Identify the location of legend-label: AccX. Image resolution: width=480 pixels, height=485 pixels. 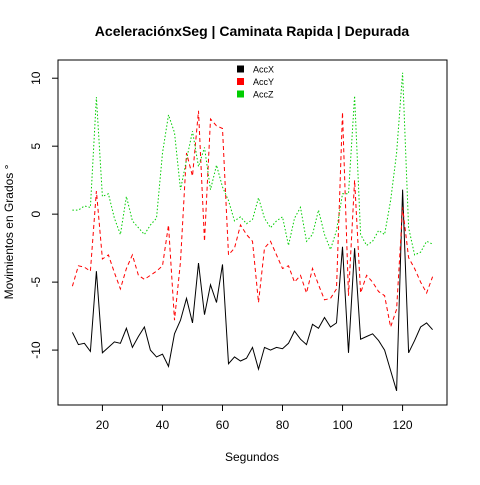
(263, 70).